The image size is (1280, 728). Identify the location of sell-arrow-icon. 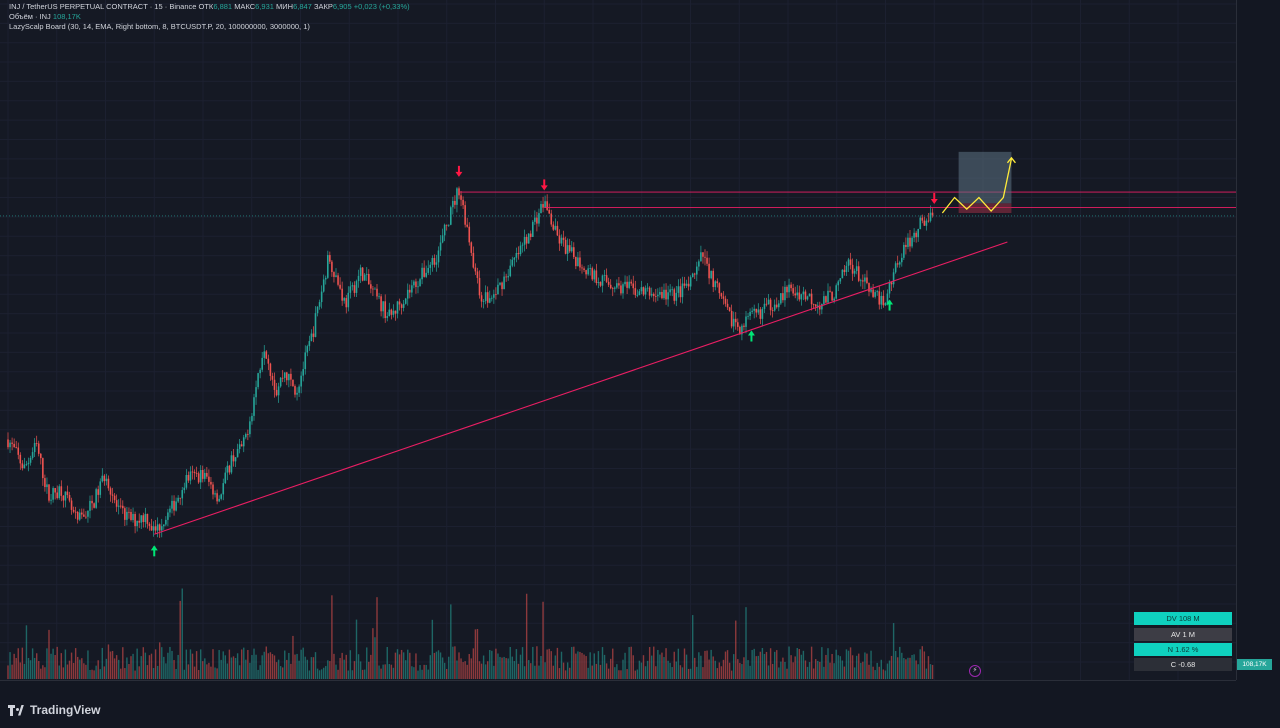
(934, 198).